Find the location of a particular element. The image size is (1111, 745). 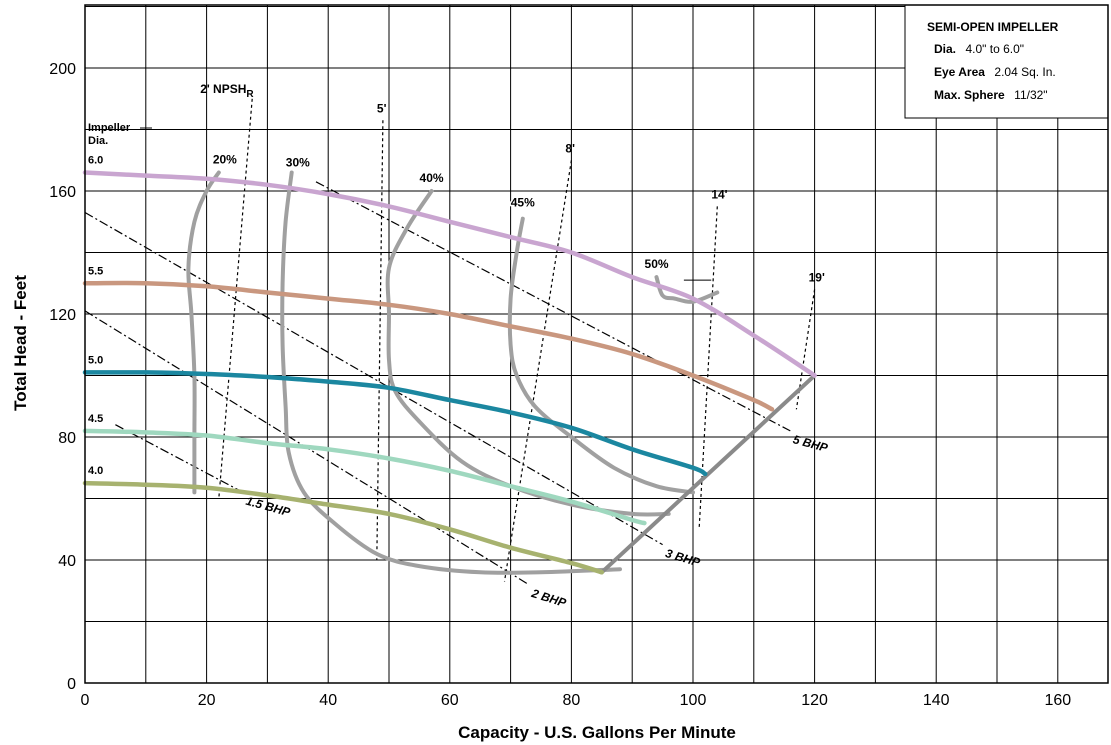

y-tick-label: 80 is located at coordinates (67, 438).